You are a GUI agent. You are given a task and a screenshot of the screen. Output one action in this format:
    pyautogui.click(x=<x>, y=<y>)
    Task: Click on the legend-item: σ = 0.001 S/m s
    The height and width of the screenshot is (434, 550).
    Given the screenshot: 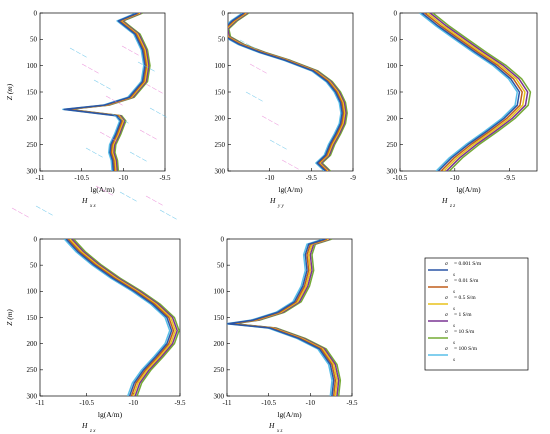 What is the action you would take?
    pyautogui.click(x=455, y=269)
    